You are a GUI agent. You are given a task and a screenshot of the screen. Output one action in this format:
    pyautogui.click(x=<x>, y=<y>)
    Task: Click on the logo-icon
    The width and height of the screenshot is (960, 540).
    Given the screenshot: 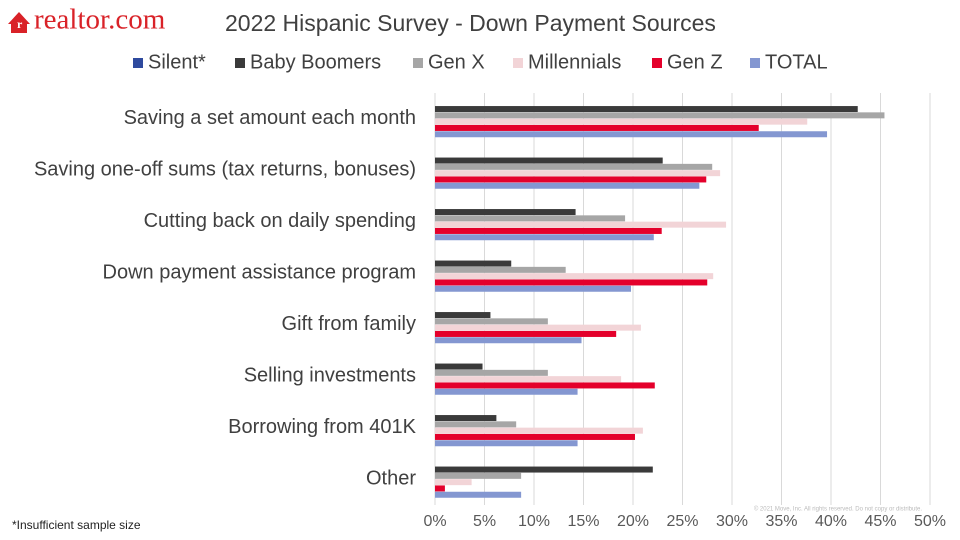 What is the action you would take?
    pyautogui.click(x=19, y=22)
    